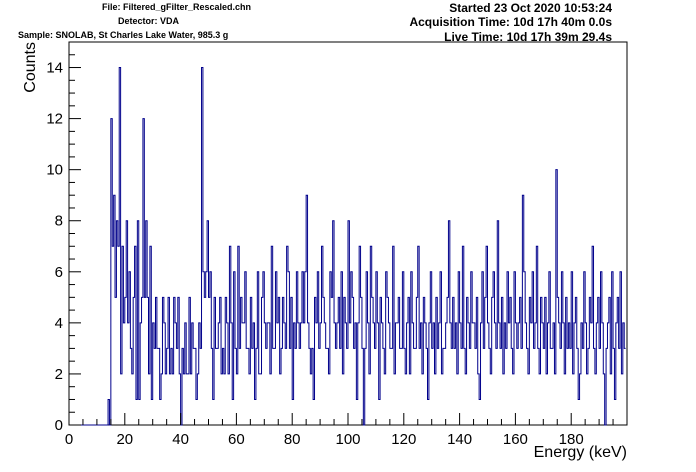 This screenshot has height=472, width=696. I want to click on x-tick-label: 180, so click(571, 439).